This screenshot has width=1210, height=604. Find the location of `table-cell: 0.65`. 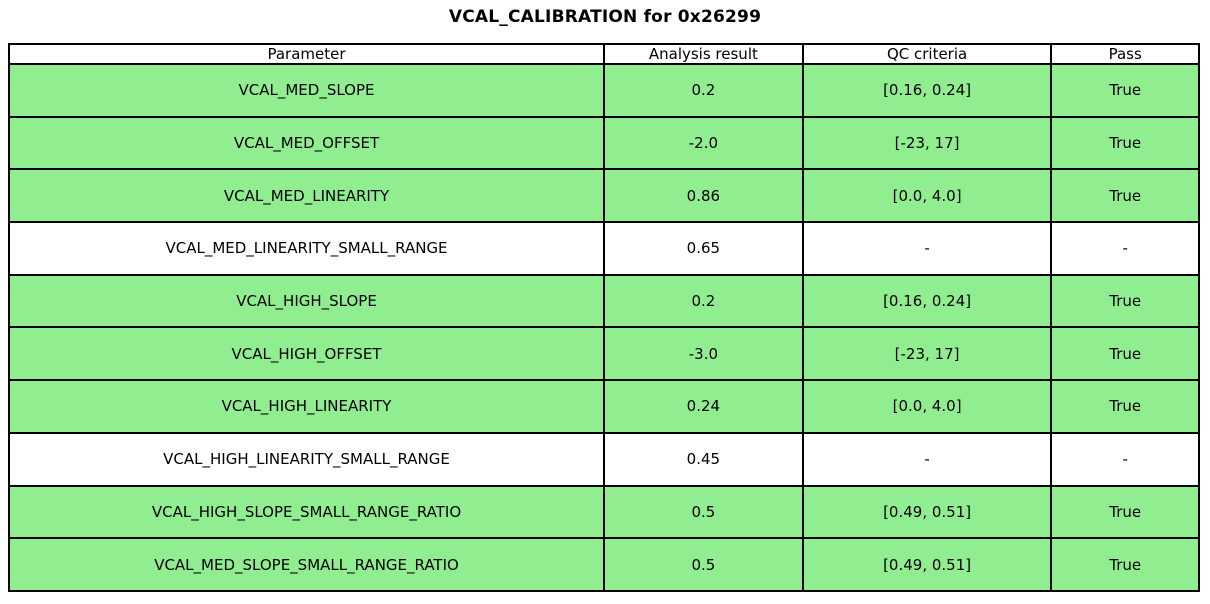

table-cell: 0.65 is located at coordinates (703, 248).